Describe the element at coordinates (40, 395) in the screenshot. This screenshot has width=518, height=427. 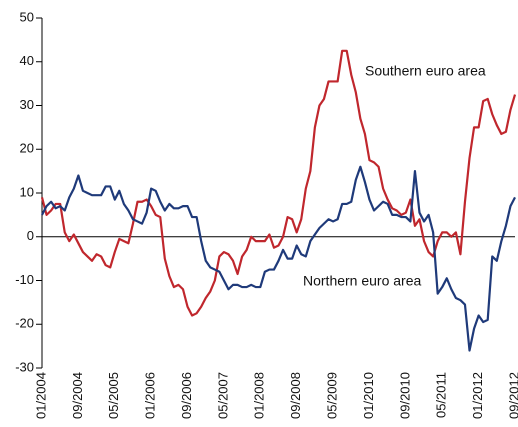
I see `x-tick-label: 01/2004` at that location.